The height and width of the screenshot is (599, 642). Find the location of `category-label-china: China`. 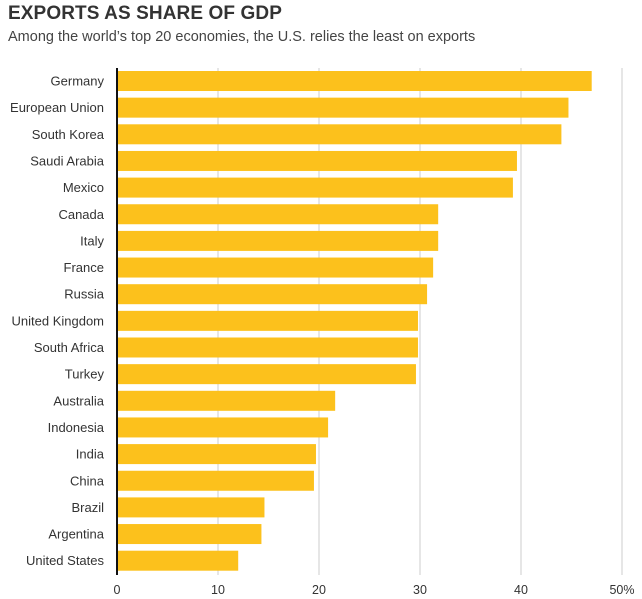

category-label-china: China is located at coordinates (87, 480).